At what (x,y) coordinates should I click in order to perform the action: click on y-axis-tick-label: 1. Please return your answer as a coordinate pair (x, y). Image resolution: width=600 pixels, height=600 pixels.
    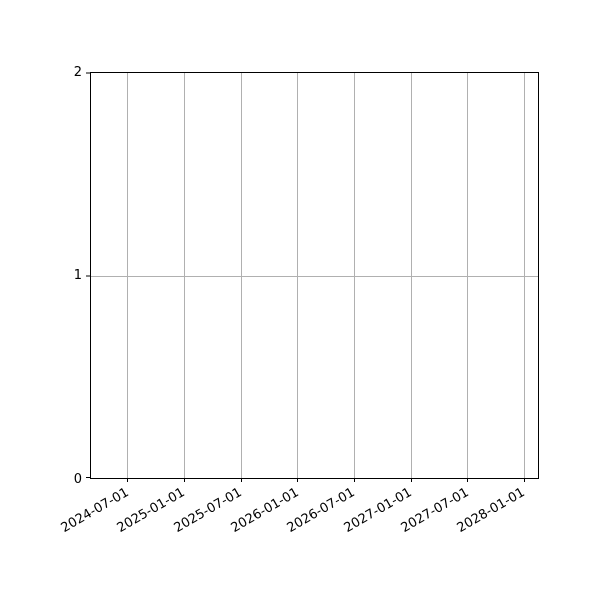
    Looking at the image, I should click on (77, 275).